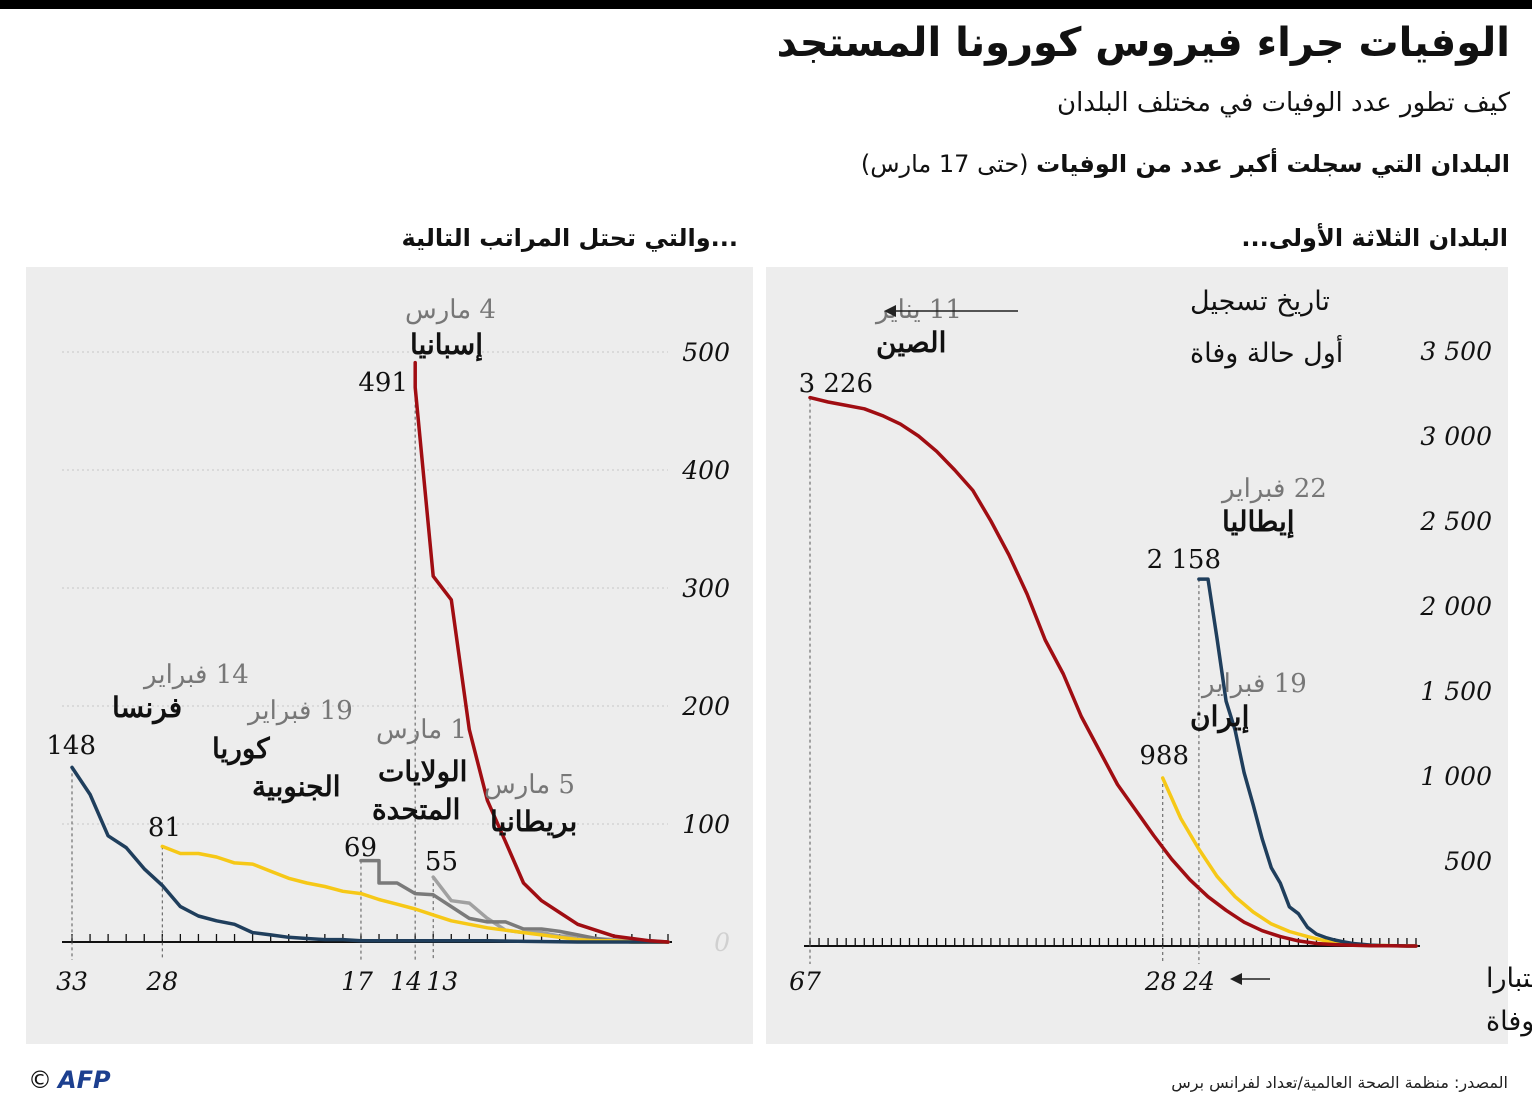 Image resolution: width=1532 pixels, height=1112 pixels. What do you see at coordinates (1289, 862) in the screenshot?
I see `line-iran` at bounding box center [1289, 862].